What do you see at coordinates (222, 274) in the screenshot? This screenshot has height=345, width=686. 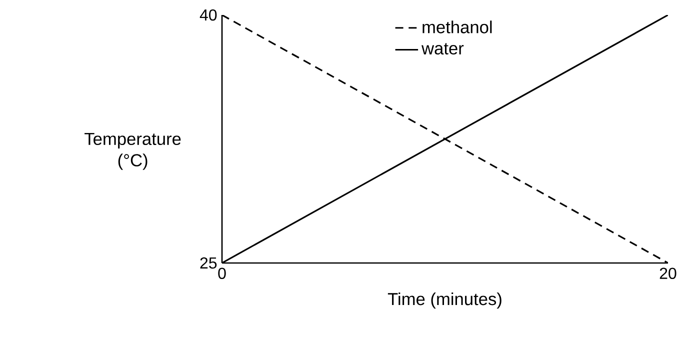 I see `x-tick-label: 0` at bounding box center [222, 274].